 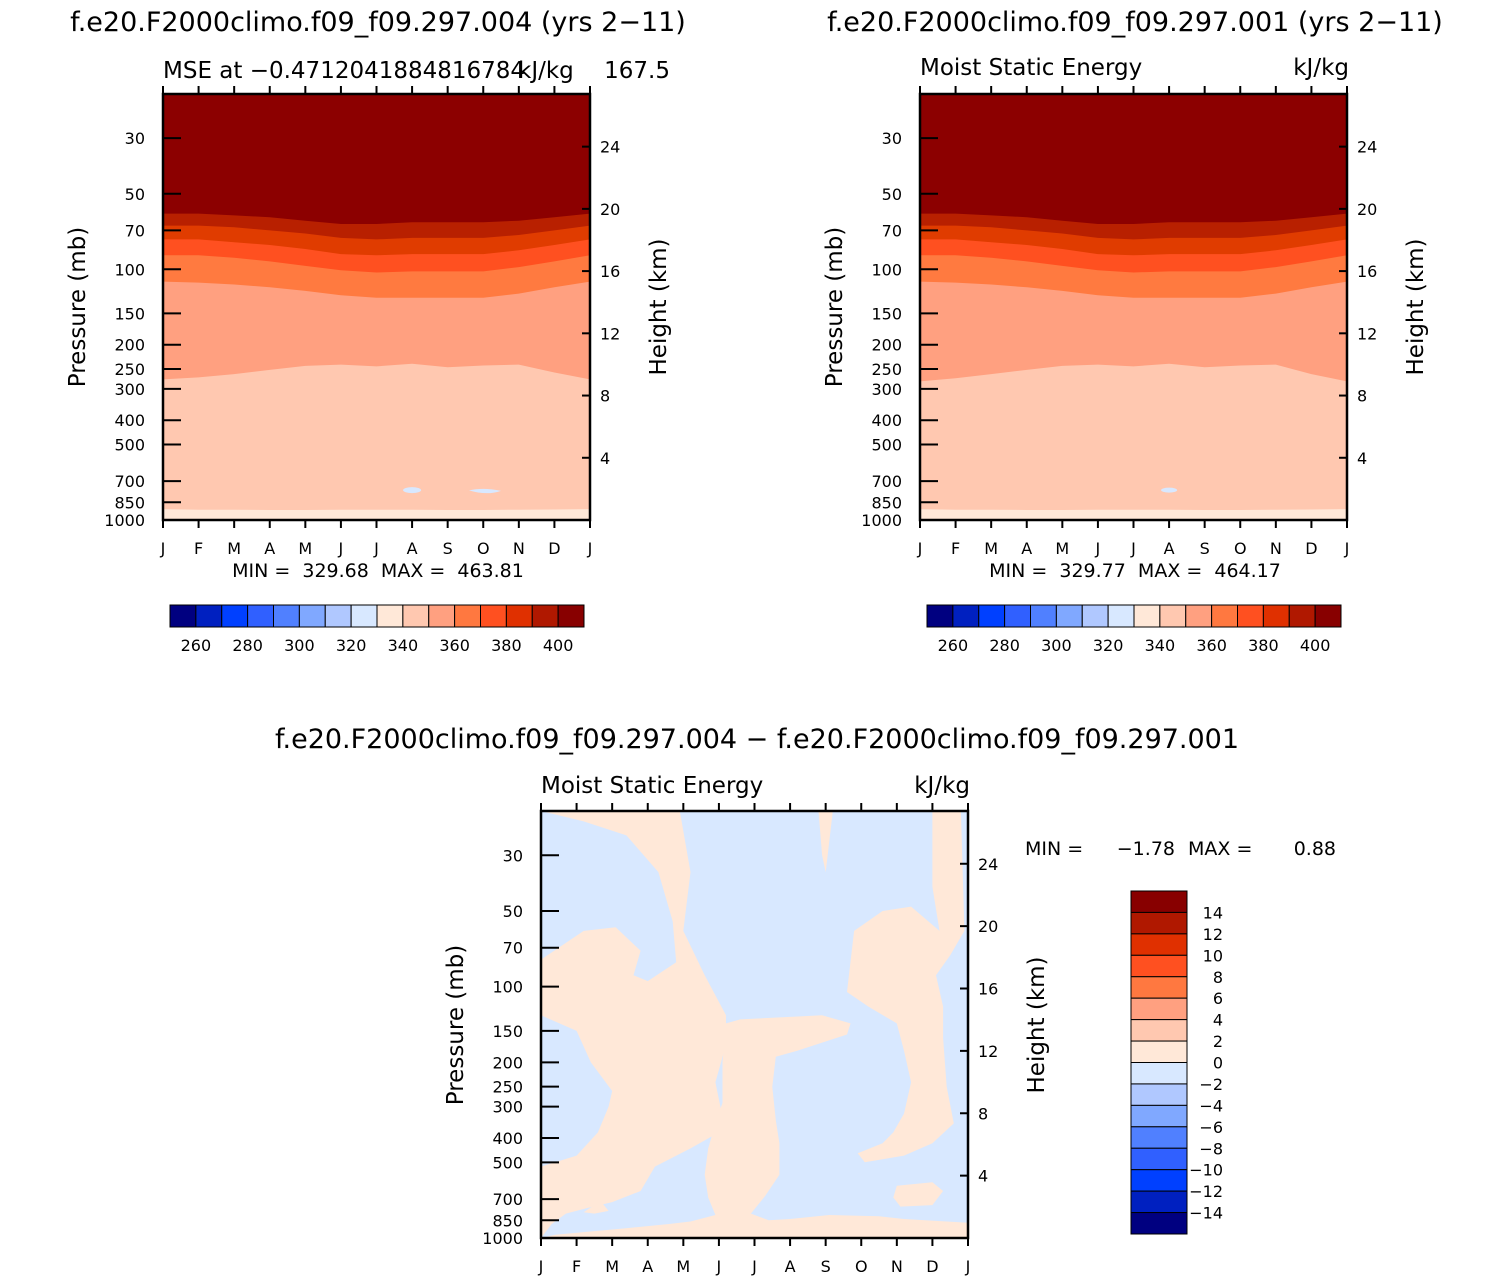 What do you see at coordinates (1206, 1170) in the screenshot?
I see `colorbar-label: −10` at bounding box center [1206, 1170].